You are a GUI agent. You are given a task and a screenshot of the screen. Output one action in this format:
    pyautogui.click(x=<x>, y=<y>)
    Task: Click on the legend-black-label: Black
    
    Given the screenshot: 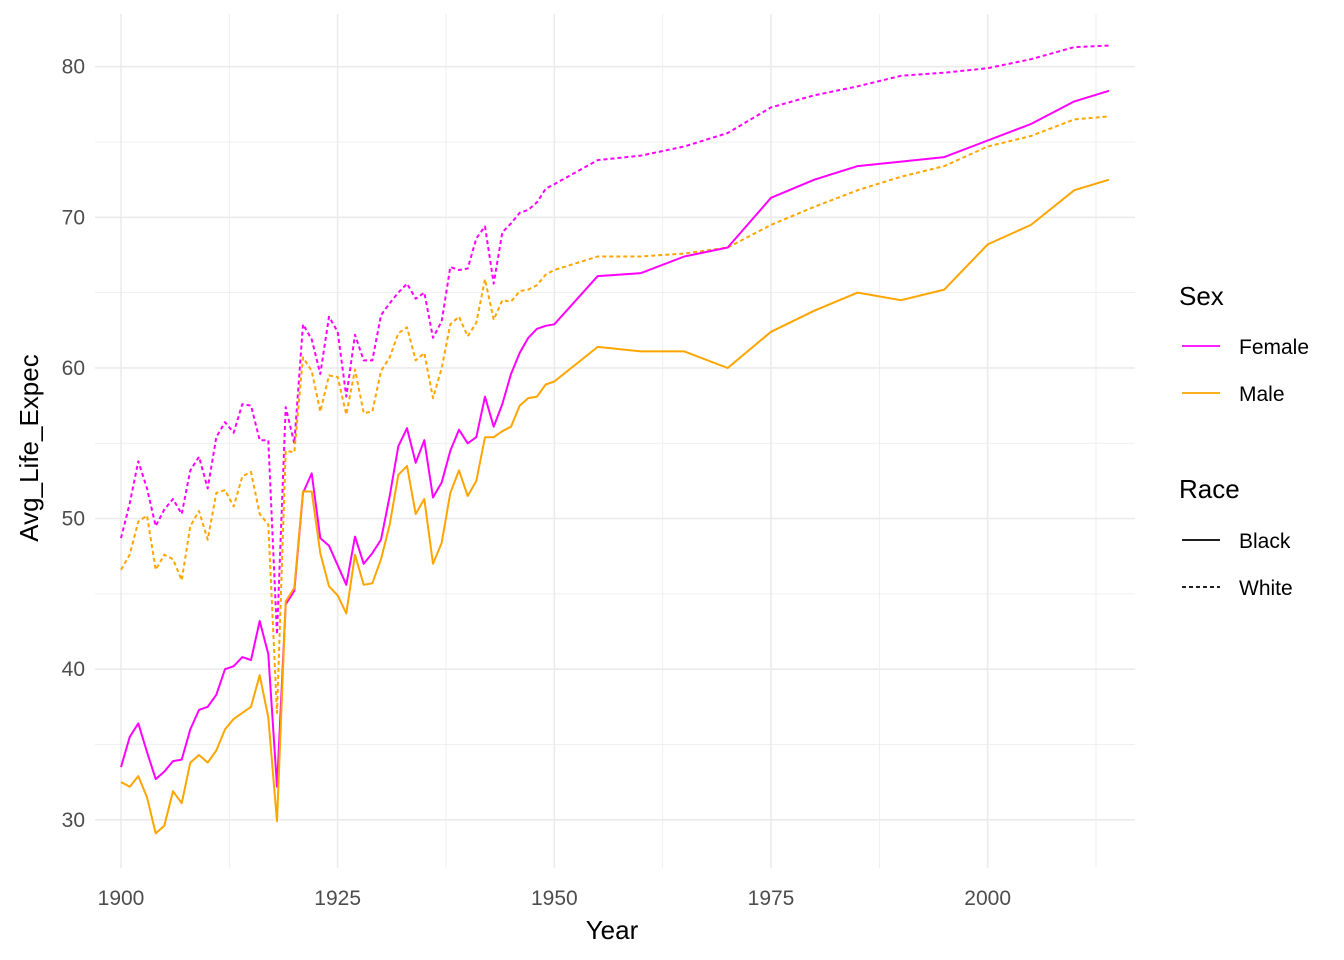 What is the action you would take?
    pyautogui.click(x=1265, y=541)
    